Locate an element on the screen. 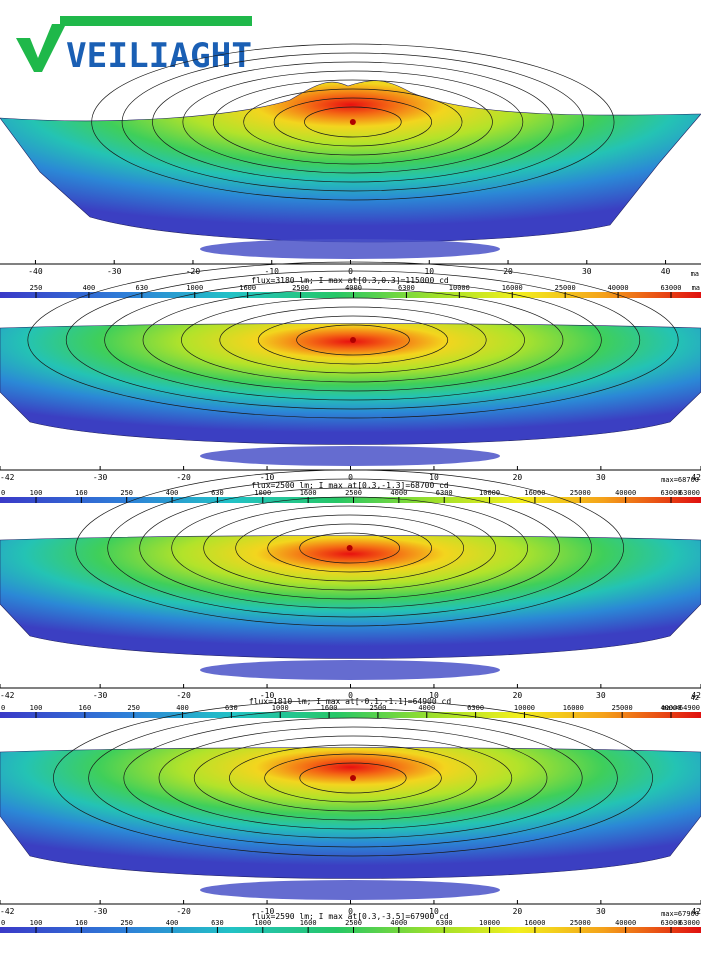 The image size is (701, 960). colorbar-tick-label: 160 is located at coordinates (81, 493).